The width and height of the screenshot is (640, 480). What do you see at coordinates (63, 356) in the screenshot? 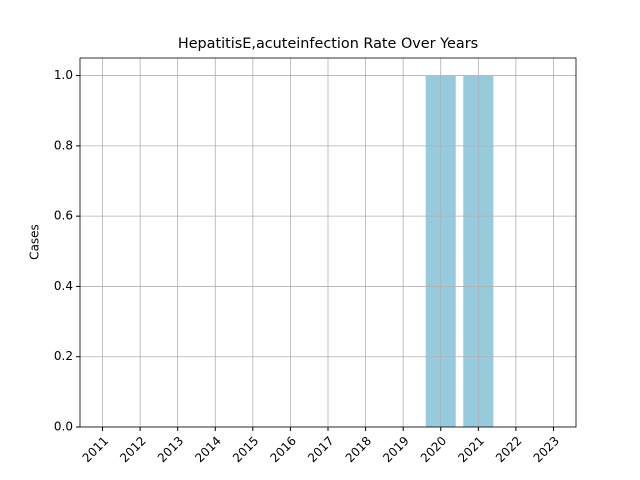
I see `y-tick-label: 0.2` at bounding box center [63, 356].